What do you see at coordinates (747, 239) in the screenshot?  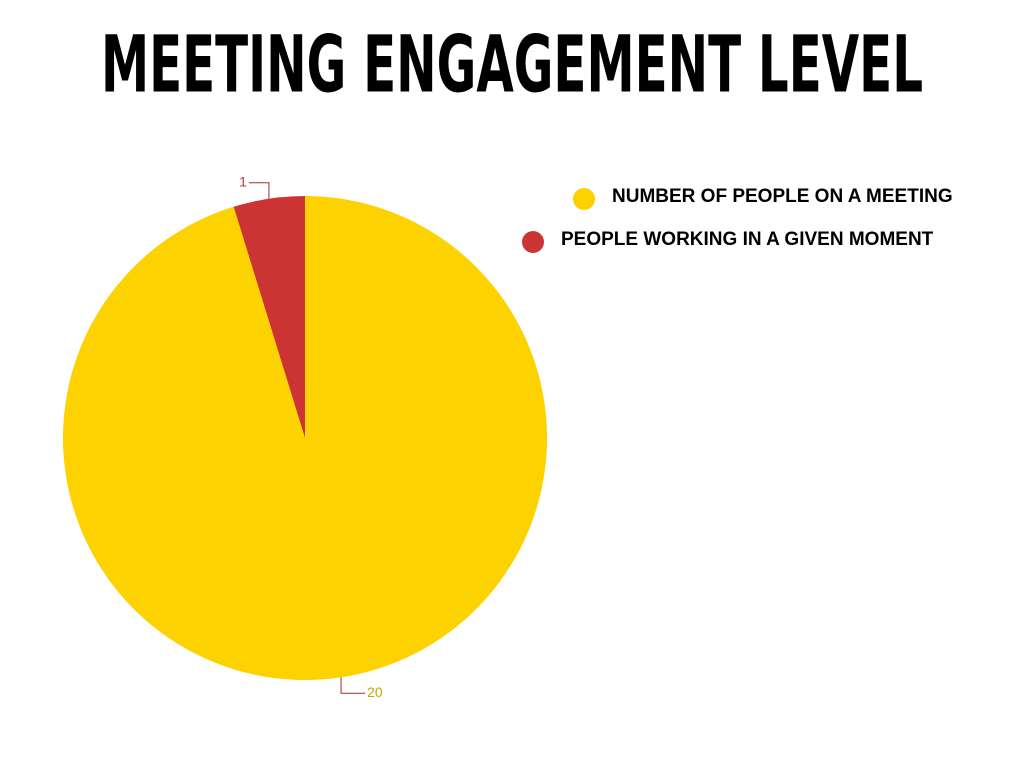 I see `legend-label: PEOPLE WORKING IN A GIVEN MOMENT` at bounding box center [747, 239].